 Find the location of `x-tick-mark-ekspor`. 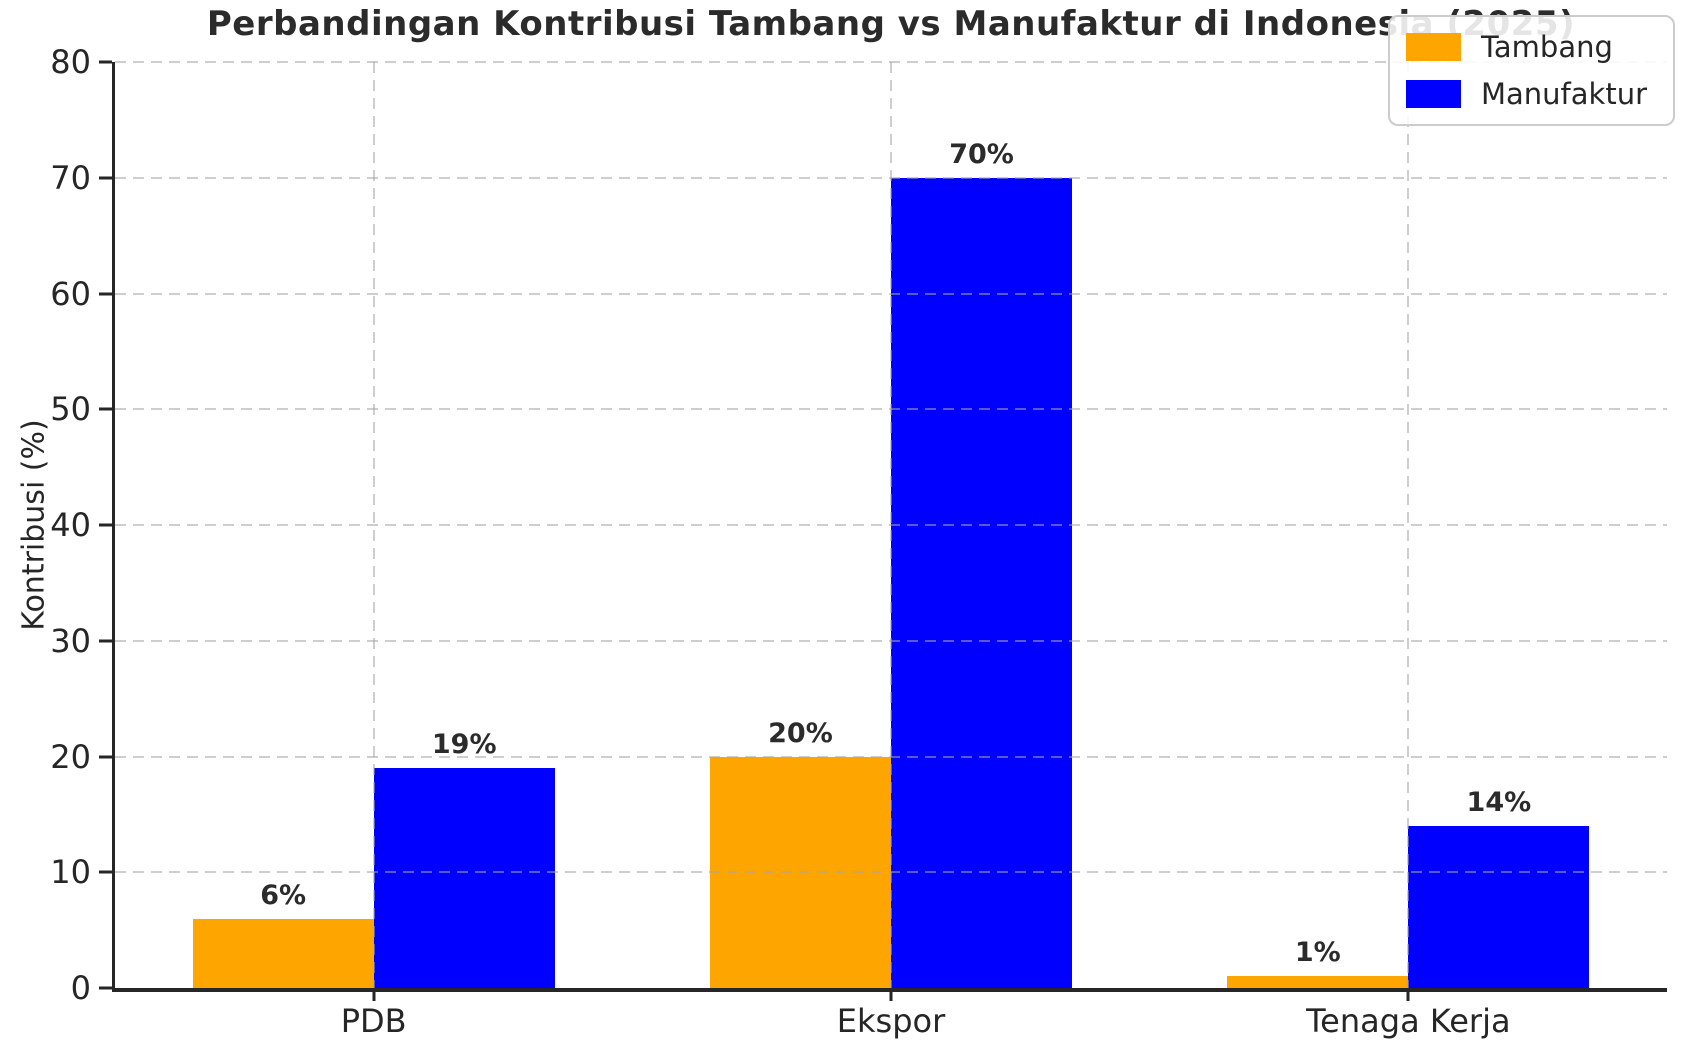

x-tick-mark-ekspor is located at coordinates (891, 996).